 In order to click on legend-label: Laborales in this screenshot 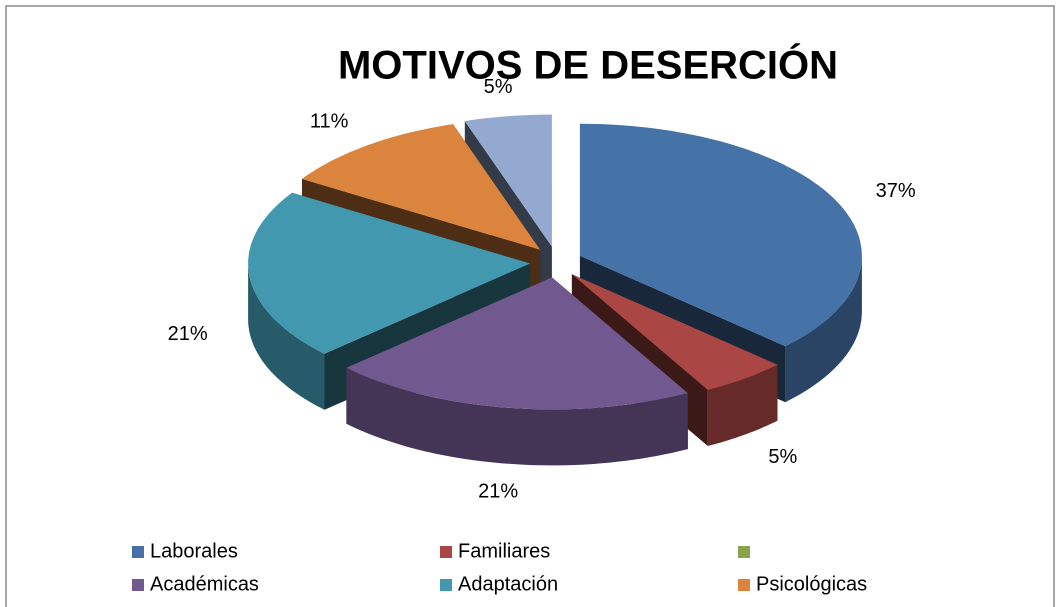, I will do `click(194, 551)`.